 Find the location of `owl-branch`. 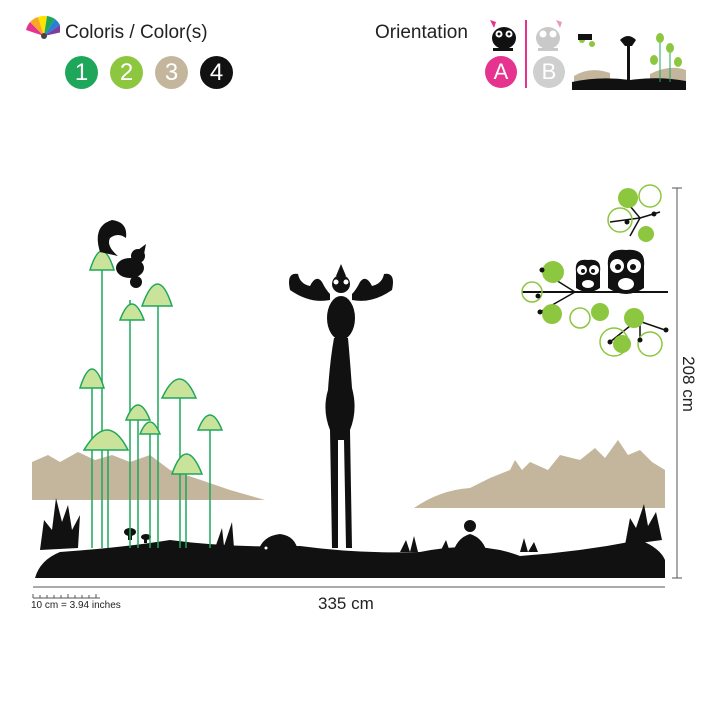

owl-branch is located at coordinates (595, 270).